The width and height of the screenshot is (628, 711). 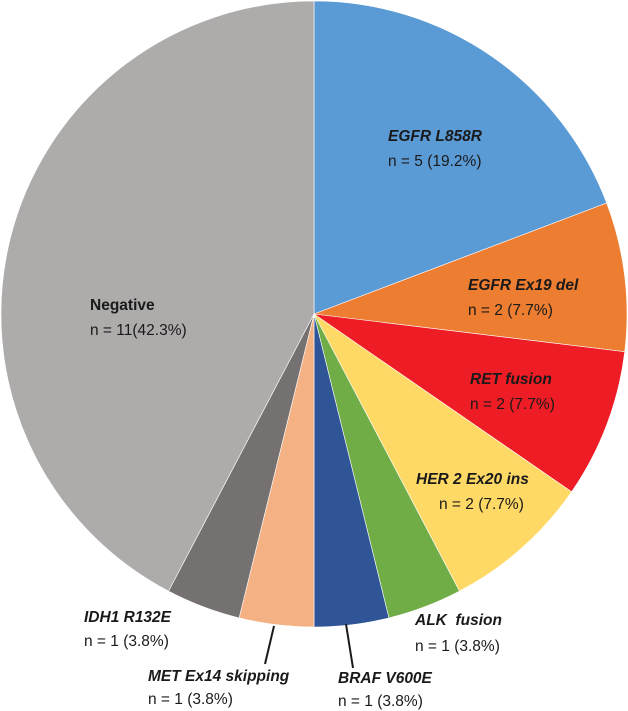 What do you see at coordinates (138, 330) in the screenshot?
I see `value-negative: n = 11(42.3%)` at bounding box center [138, 330].